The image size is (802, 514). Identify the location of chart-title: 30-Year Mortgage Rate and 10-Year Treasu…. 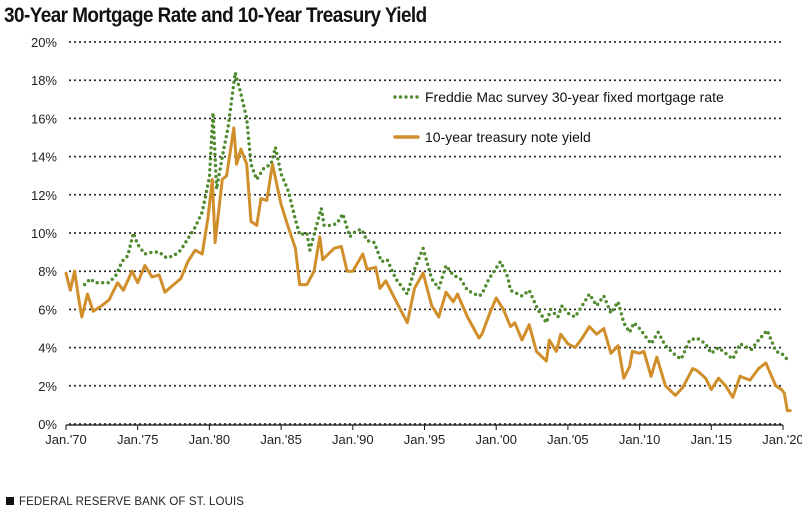
(215, 15).